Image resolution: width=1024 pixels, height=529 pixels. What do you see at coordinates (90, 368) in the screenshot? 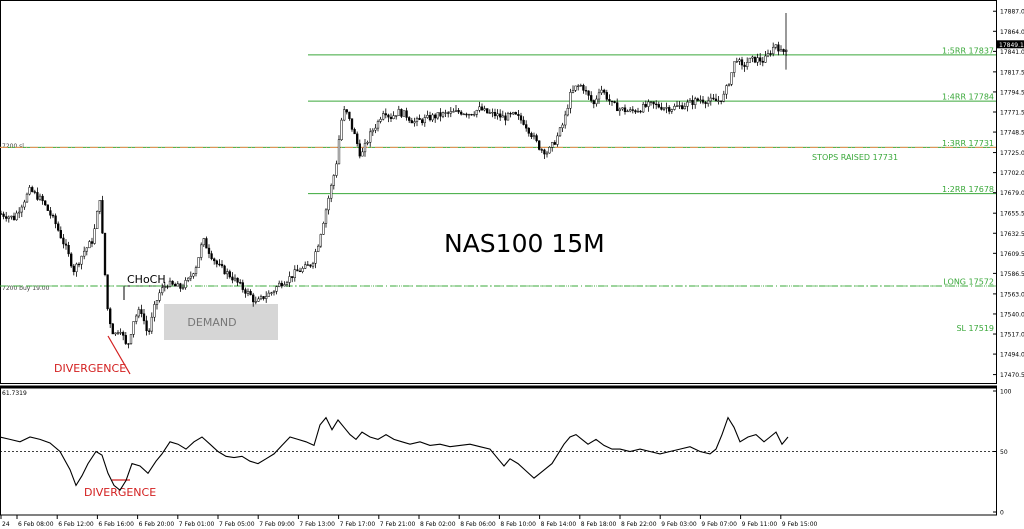
I see `divergence-price-label: DIVERGENCE` at bounding box center [90, 368].